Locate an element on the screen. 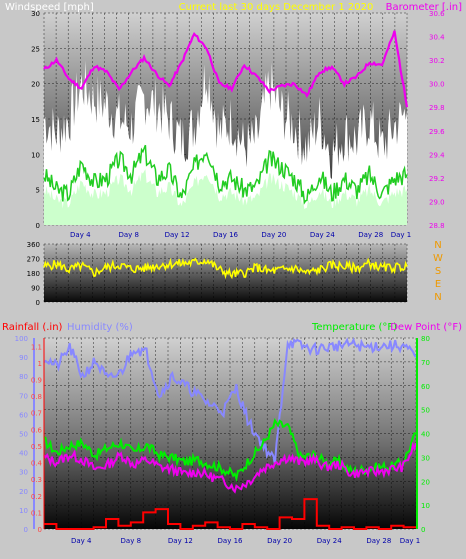 The height and width of the screenshot is (559, 466). temperature-tick-label: 20 is located at coordinates (425, 482).